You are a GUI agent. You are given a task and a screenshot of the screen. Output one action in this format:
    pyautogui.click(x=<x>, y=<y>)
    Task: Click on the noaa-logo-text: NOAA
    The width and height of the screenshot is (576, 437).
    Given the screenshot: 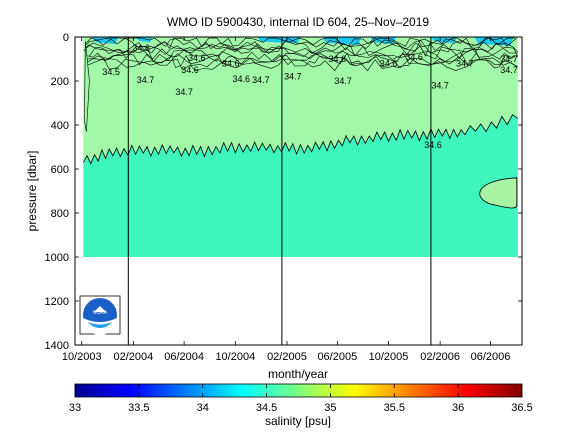 What is the action you would take?
    pyautogui.click(x=100, y=313)
    